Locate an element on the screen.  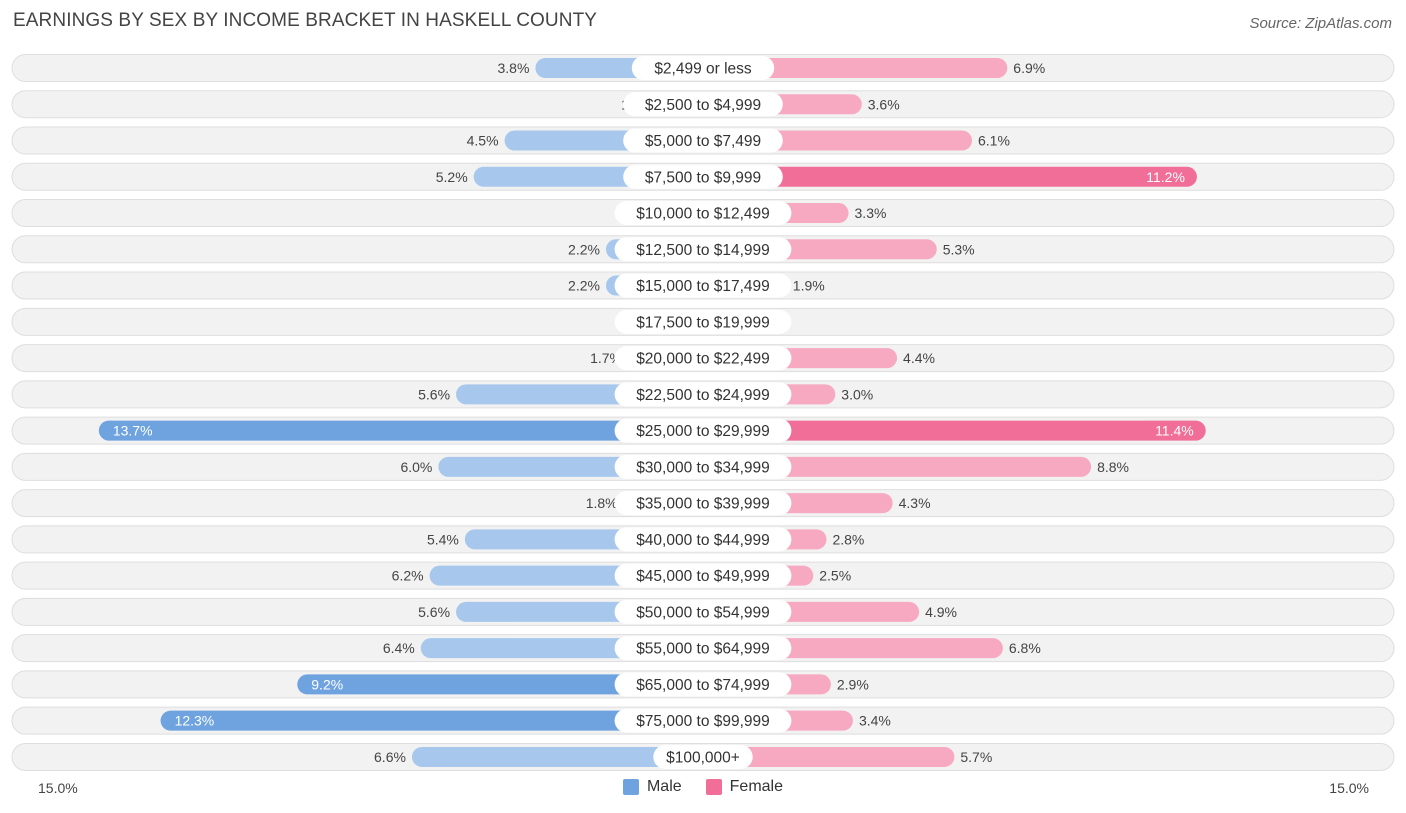
legend-label-female: Female is located at coordinates (756, 786).